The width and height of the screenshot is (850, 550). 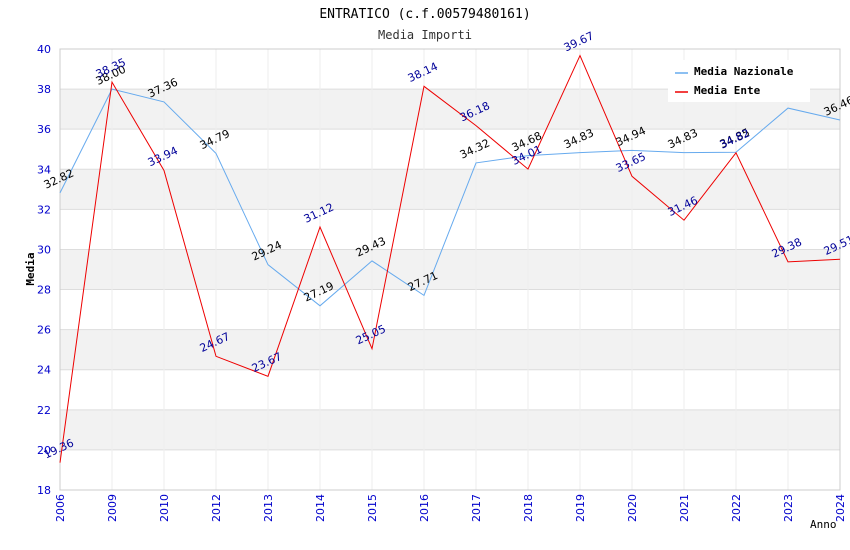 What do you see at coordinates (476, 508) in the screenshot?
I see `x-tick-label: 2017` at bounding box center [476, 508].